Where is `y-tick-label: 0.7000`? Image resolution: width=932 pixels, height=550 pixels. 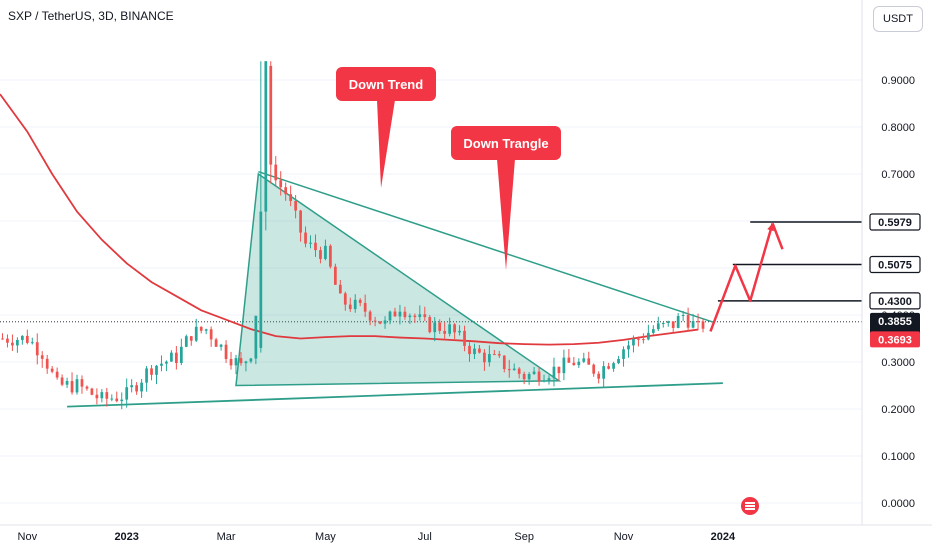
y-tick-label: 0.7000 is located at coordinates (898, 175).